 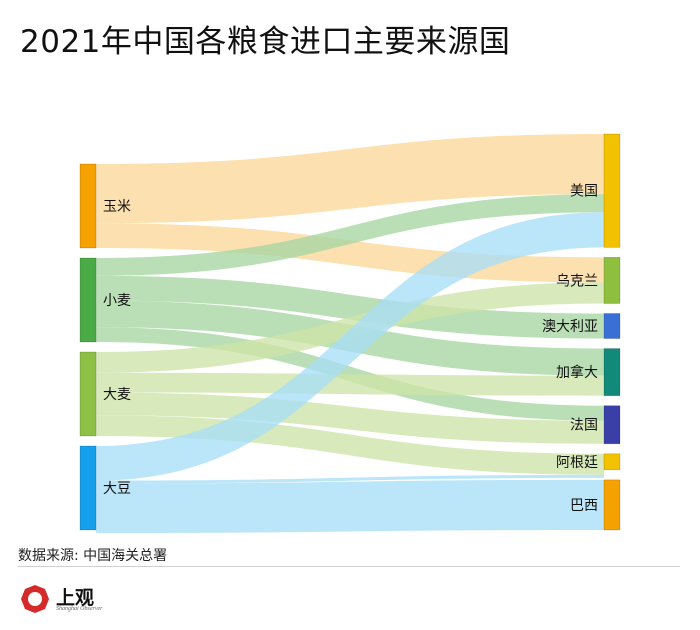 I want to click on flow-大麦-法国, so click(x=350, y=418).